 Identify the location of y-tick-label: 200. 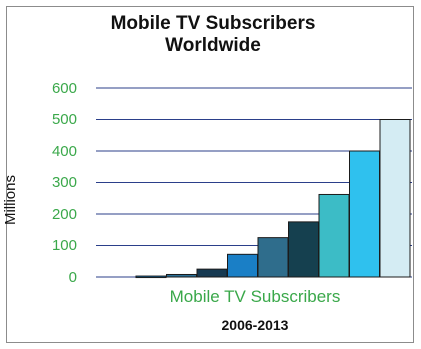
(64, 214).